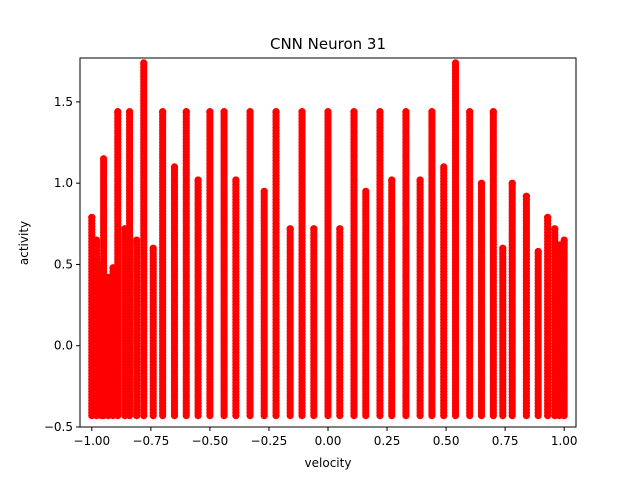  I want to click on x-tick-label: −0.50, so click(210, 441).